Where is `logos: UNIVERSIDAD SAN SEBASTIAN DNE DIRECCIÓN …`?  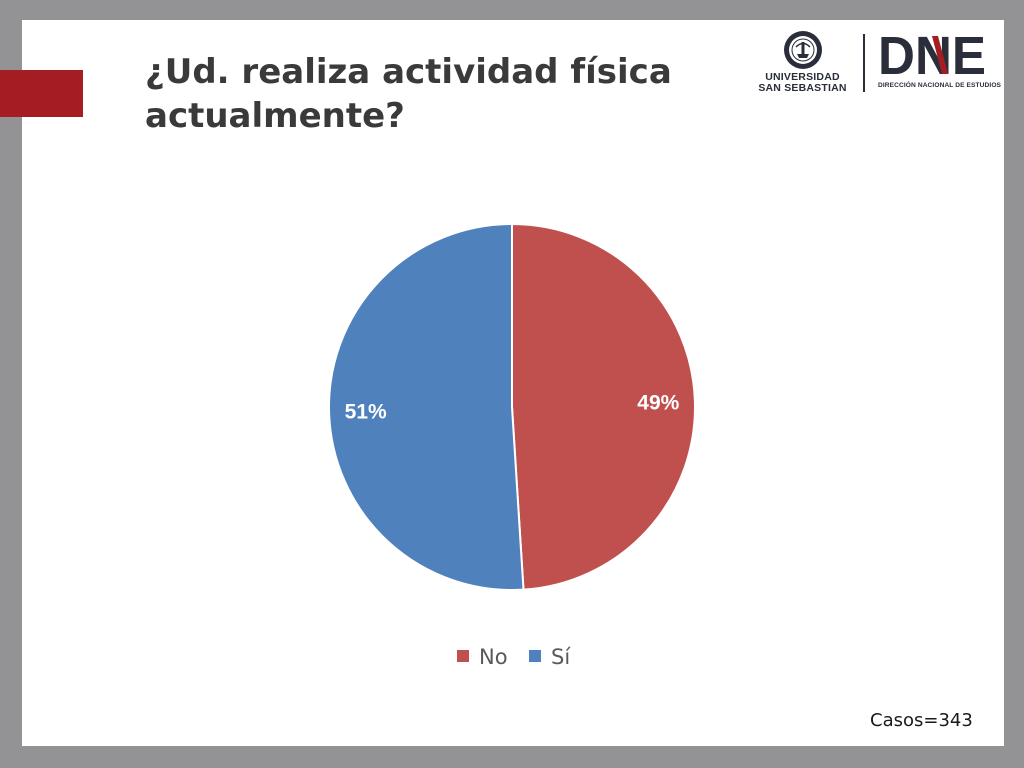 logos: UNIVERSIDAD SAN SEBASTIAN DNE DIRECCIÓN … is located at coordinates (876, 63).